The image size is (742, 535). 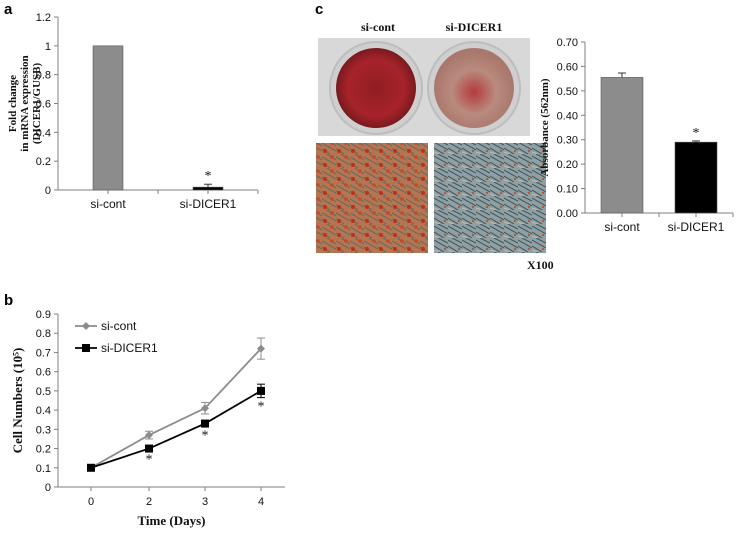 I want to click on y-tick-label: 1, so click(x=48, y=47).